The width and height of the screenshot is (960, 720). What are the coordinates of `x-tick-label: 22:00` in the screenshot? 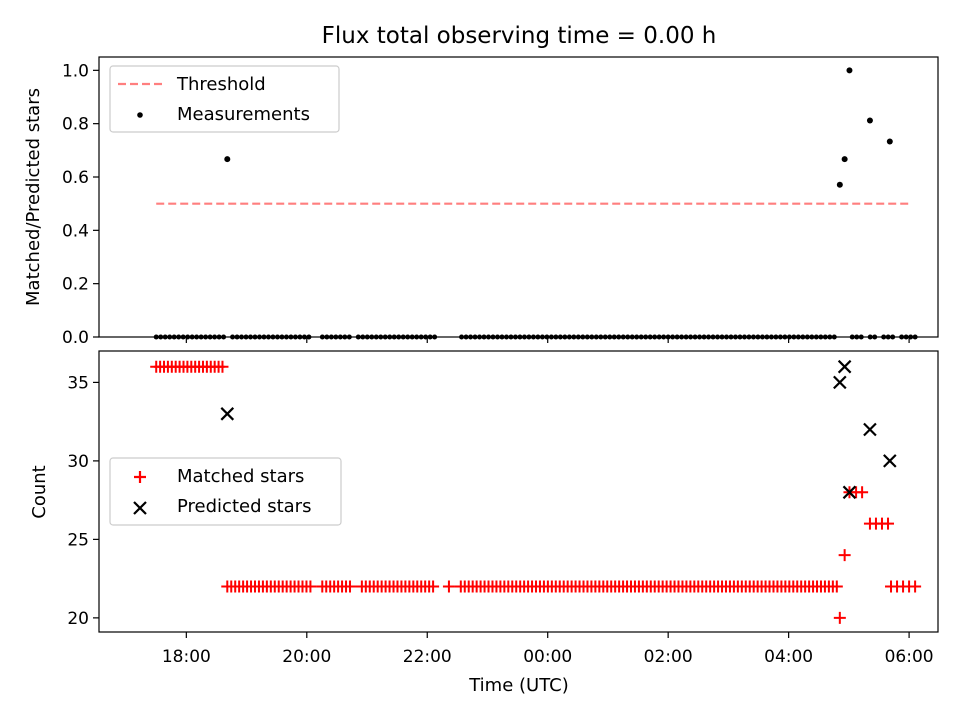 It's located at (427, 657).